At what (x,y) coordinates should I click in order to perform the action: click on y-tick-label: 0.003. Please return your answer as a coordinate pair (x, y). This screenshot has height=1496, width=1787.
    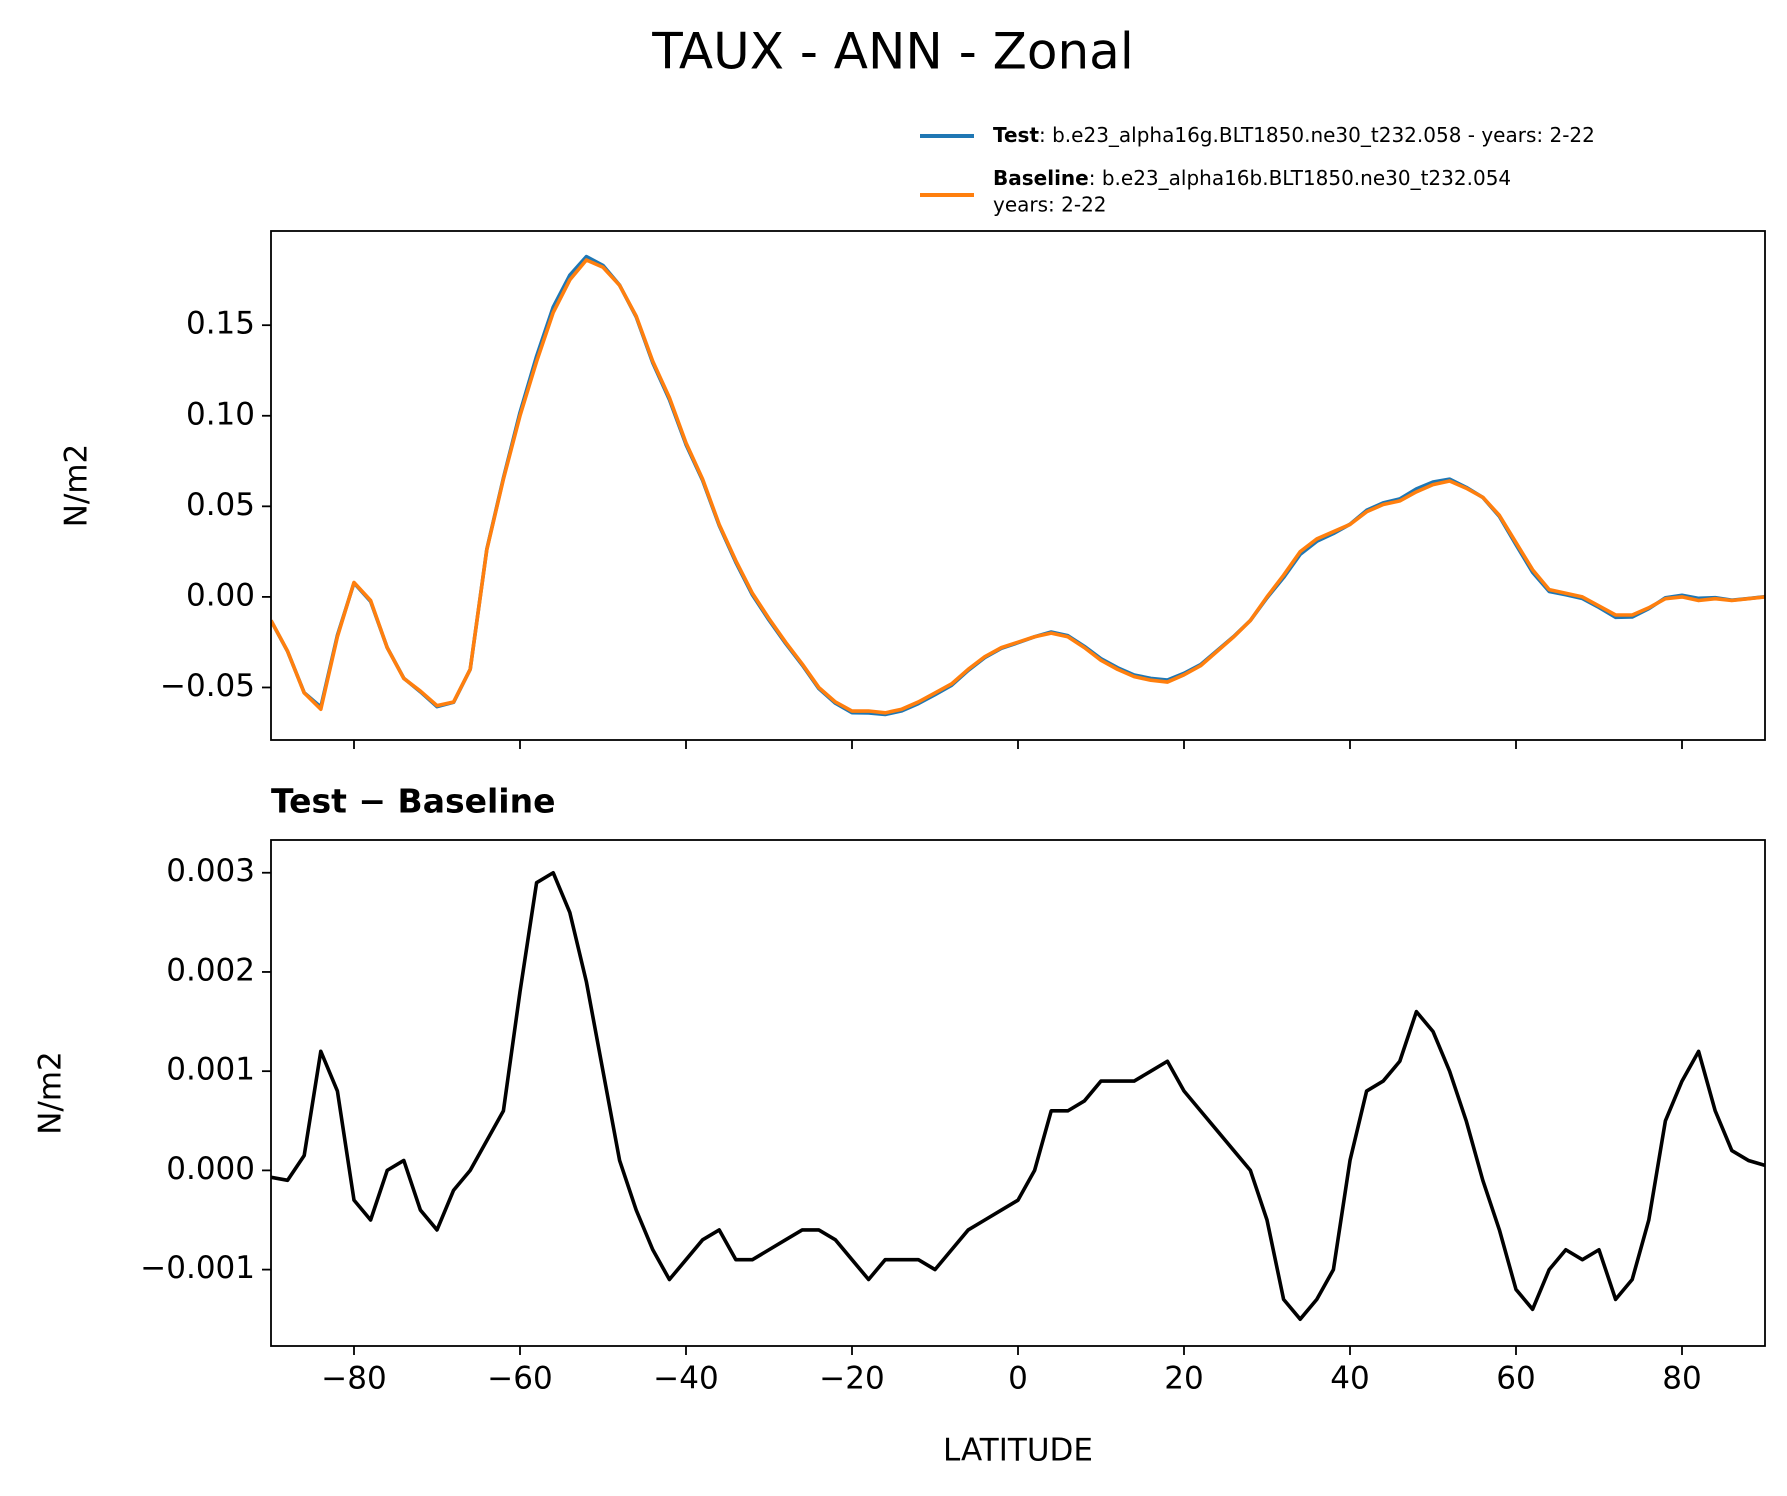
    Looking at the image, I should click on (210, 871).